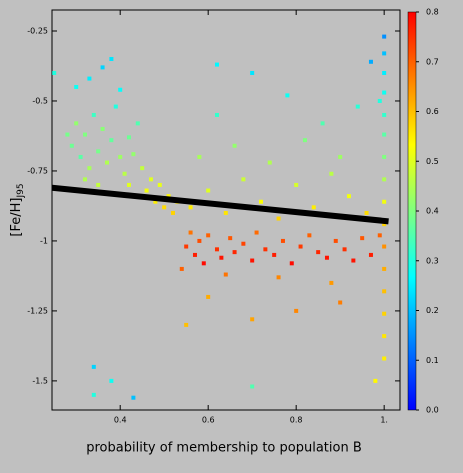 This screenshot has height=473, width=463. What do you see at coordinates (44, 240) in the screenshot?
I see `y-tick-label: -1` at bounding box center [44, 240].